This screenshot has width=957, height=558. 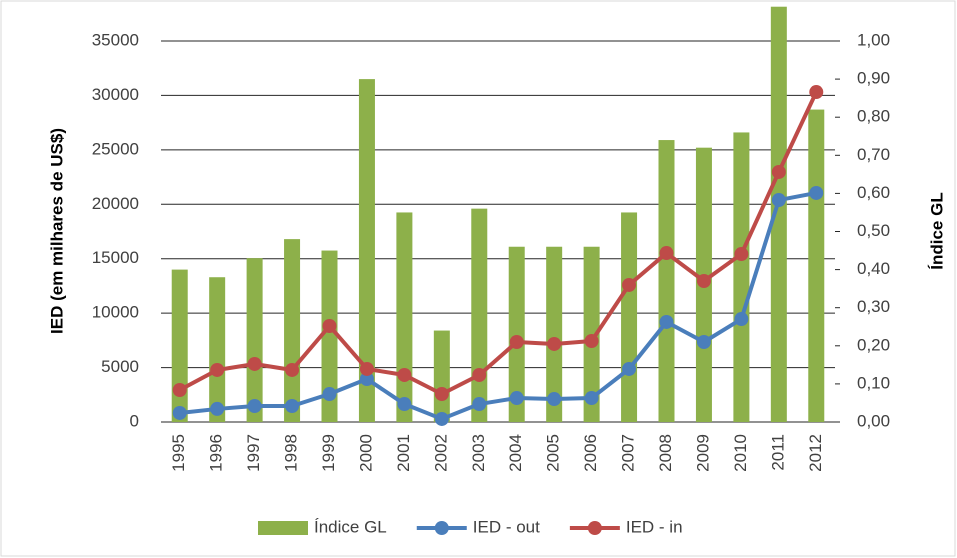 What do you see at coordinates (350, 526) in the screenshot?
I see `legend-label: Índice GL` at bounding box center [350, 526].